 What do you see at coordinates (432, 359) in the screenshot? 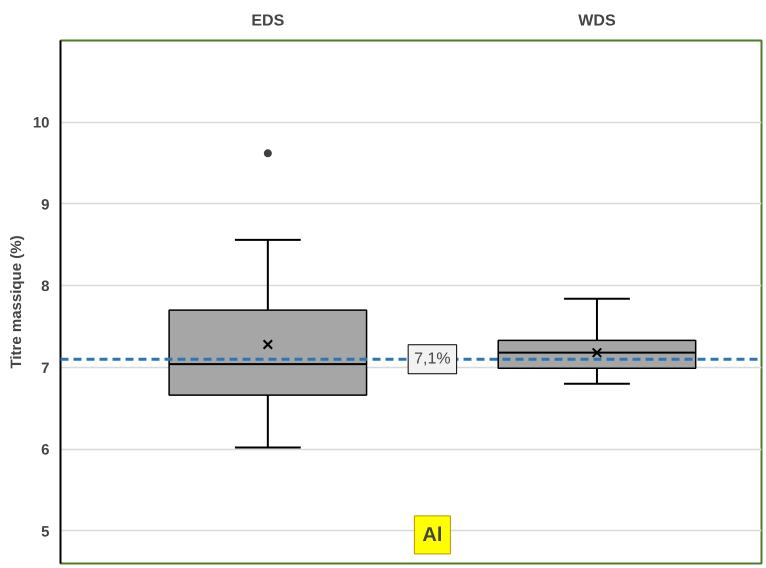
I see `ref-line-label: 7,1%` at bounding box center [432, 359].